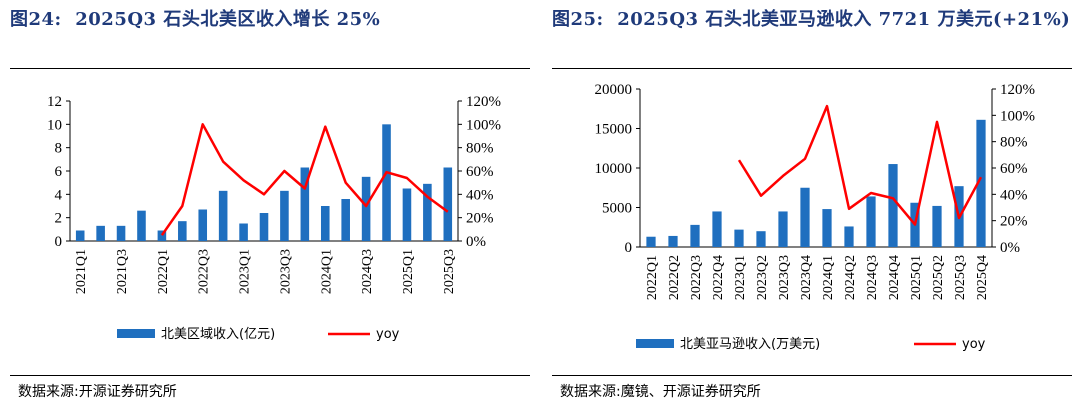 This screenshot has width=1080, height=414. What do you see at coordinates (806, 277) in the screenshot?
I see `x-tick-label: 2023Q4` at bounding box center [806, 277].